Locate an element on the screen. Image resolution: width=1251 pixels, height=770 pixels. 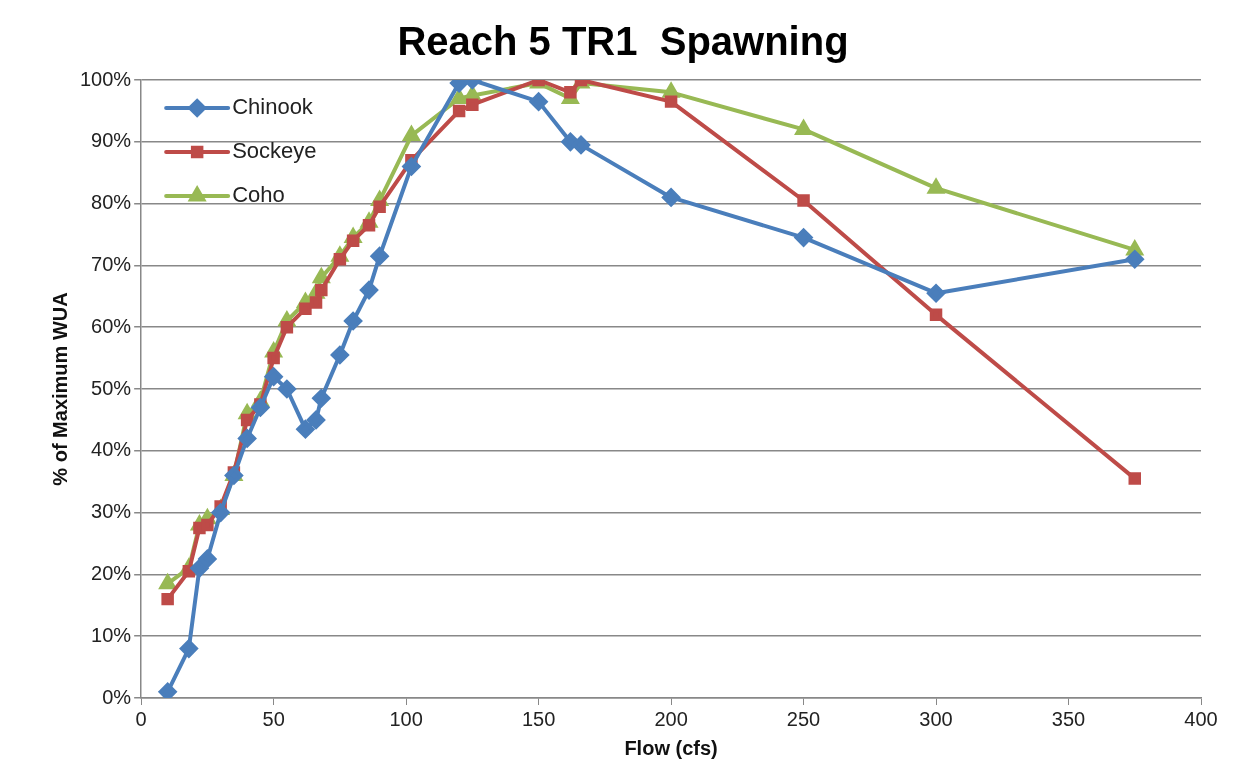
x-tick-label: 50 is located at coordinates (273, 718).